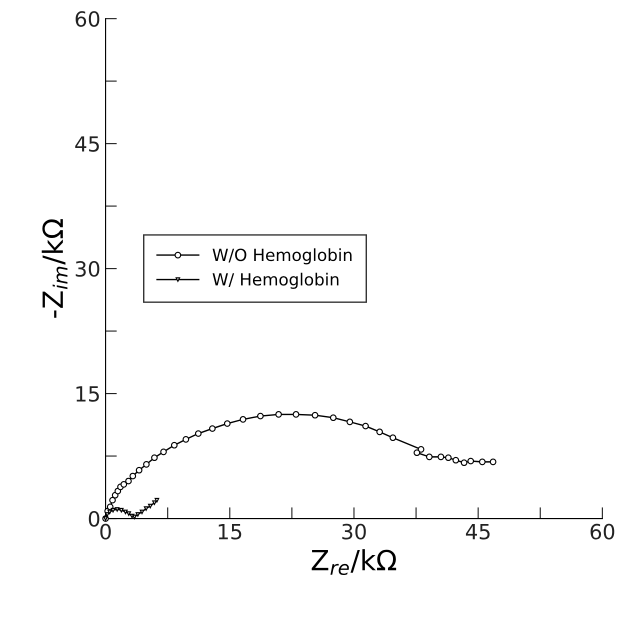  Describe the element at coordinates (230, 532) in the screenshot. I see `x-tick-label: 15` at that location.